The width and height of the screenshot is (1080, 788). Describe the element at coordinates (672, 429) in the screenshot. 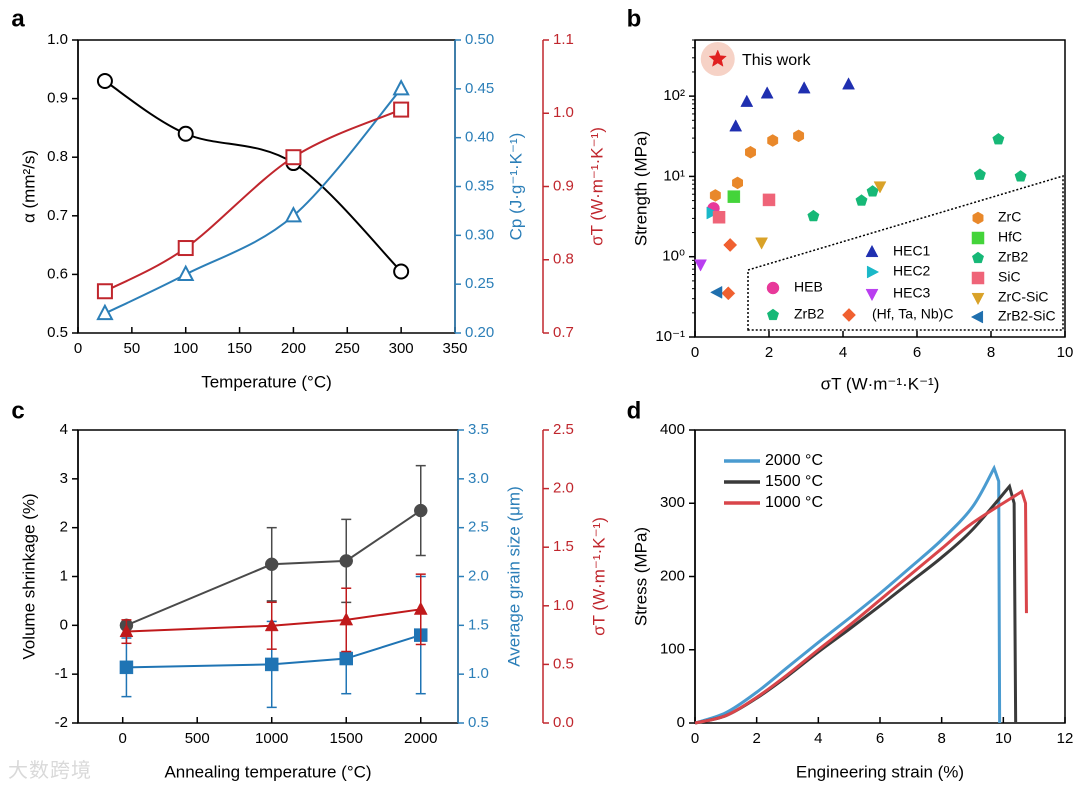

I see `panel-d-y-axis-tick-label: 400` at that location.